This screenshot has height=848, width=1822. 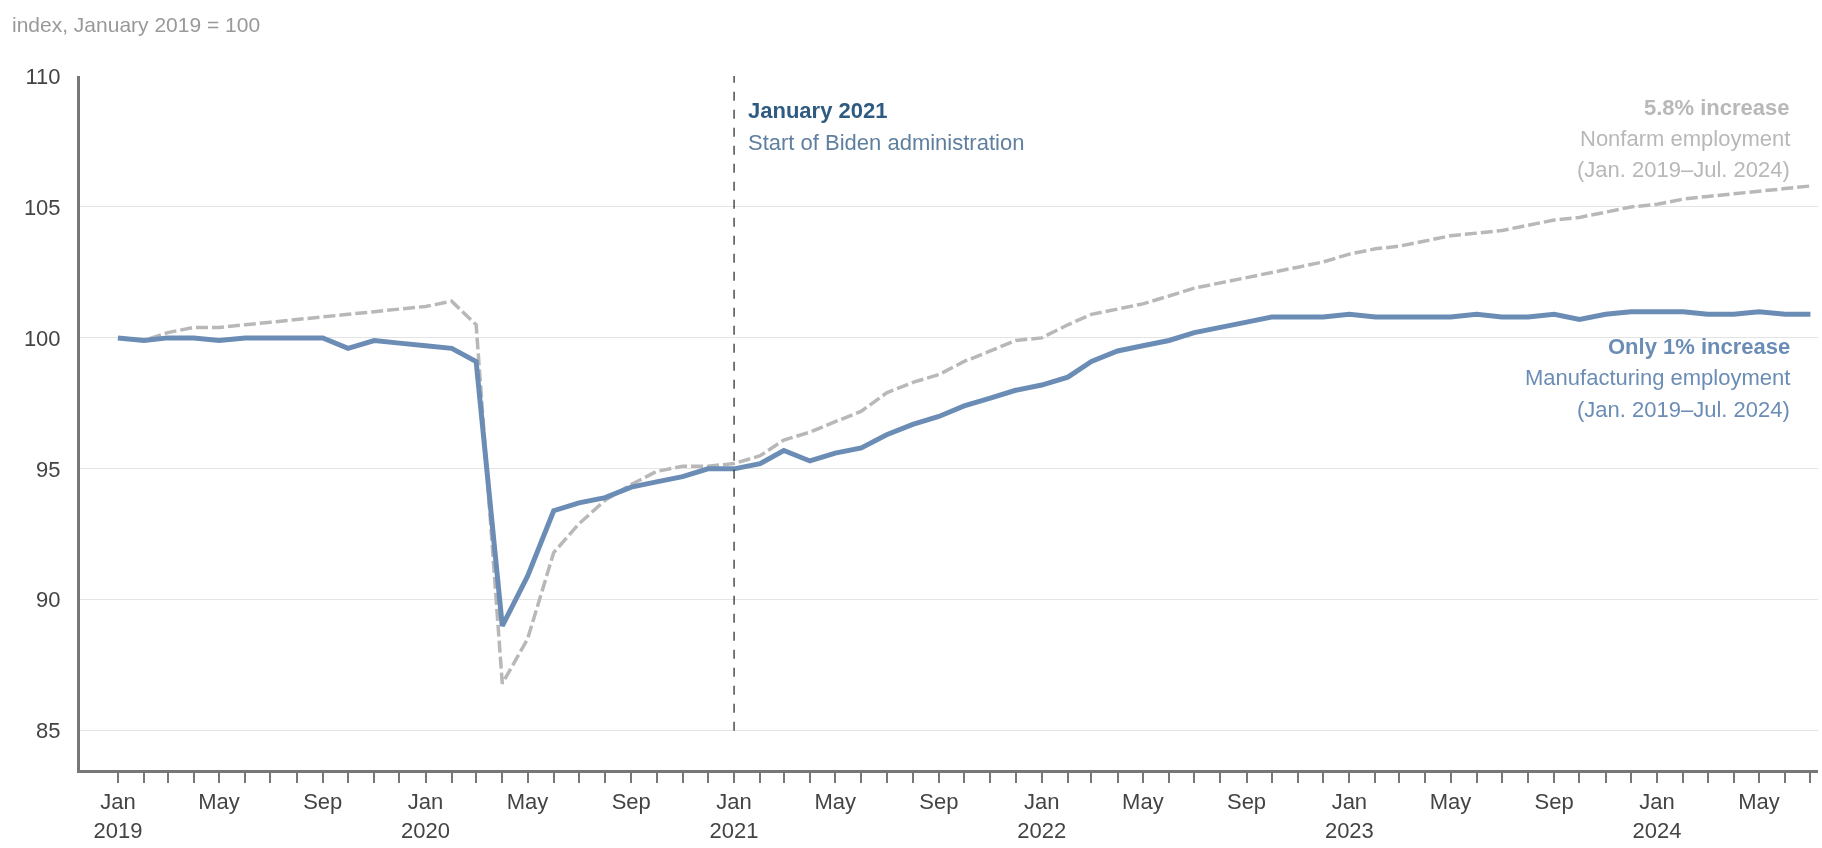 What do you see at coordinates (818, 110) in the screenshot?
I see `ref-line-label: January 2021` at bounding box center [818, 110].